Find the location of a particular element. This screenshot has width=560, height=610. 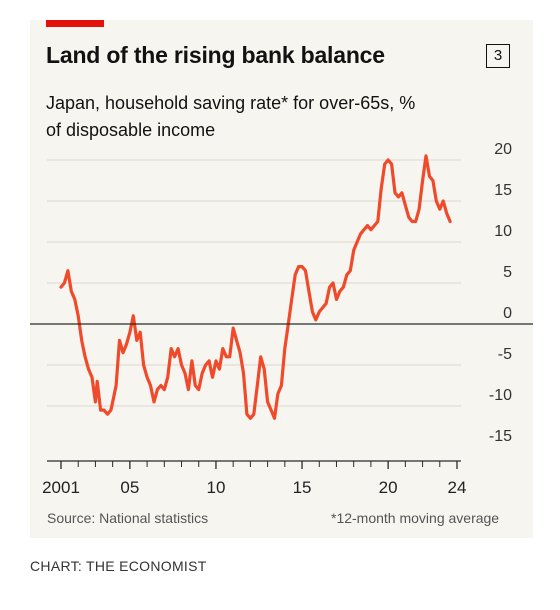

y-axis-tick-labels: 20 15 10 5 0 -5 -10 -15 is located at coordinates (500, 293).